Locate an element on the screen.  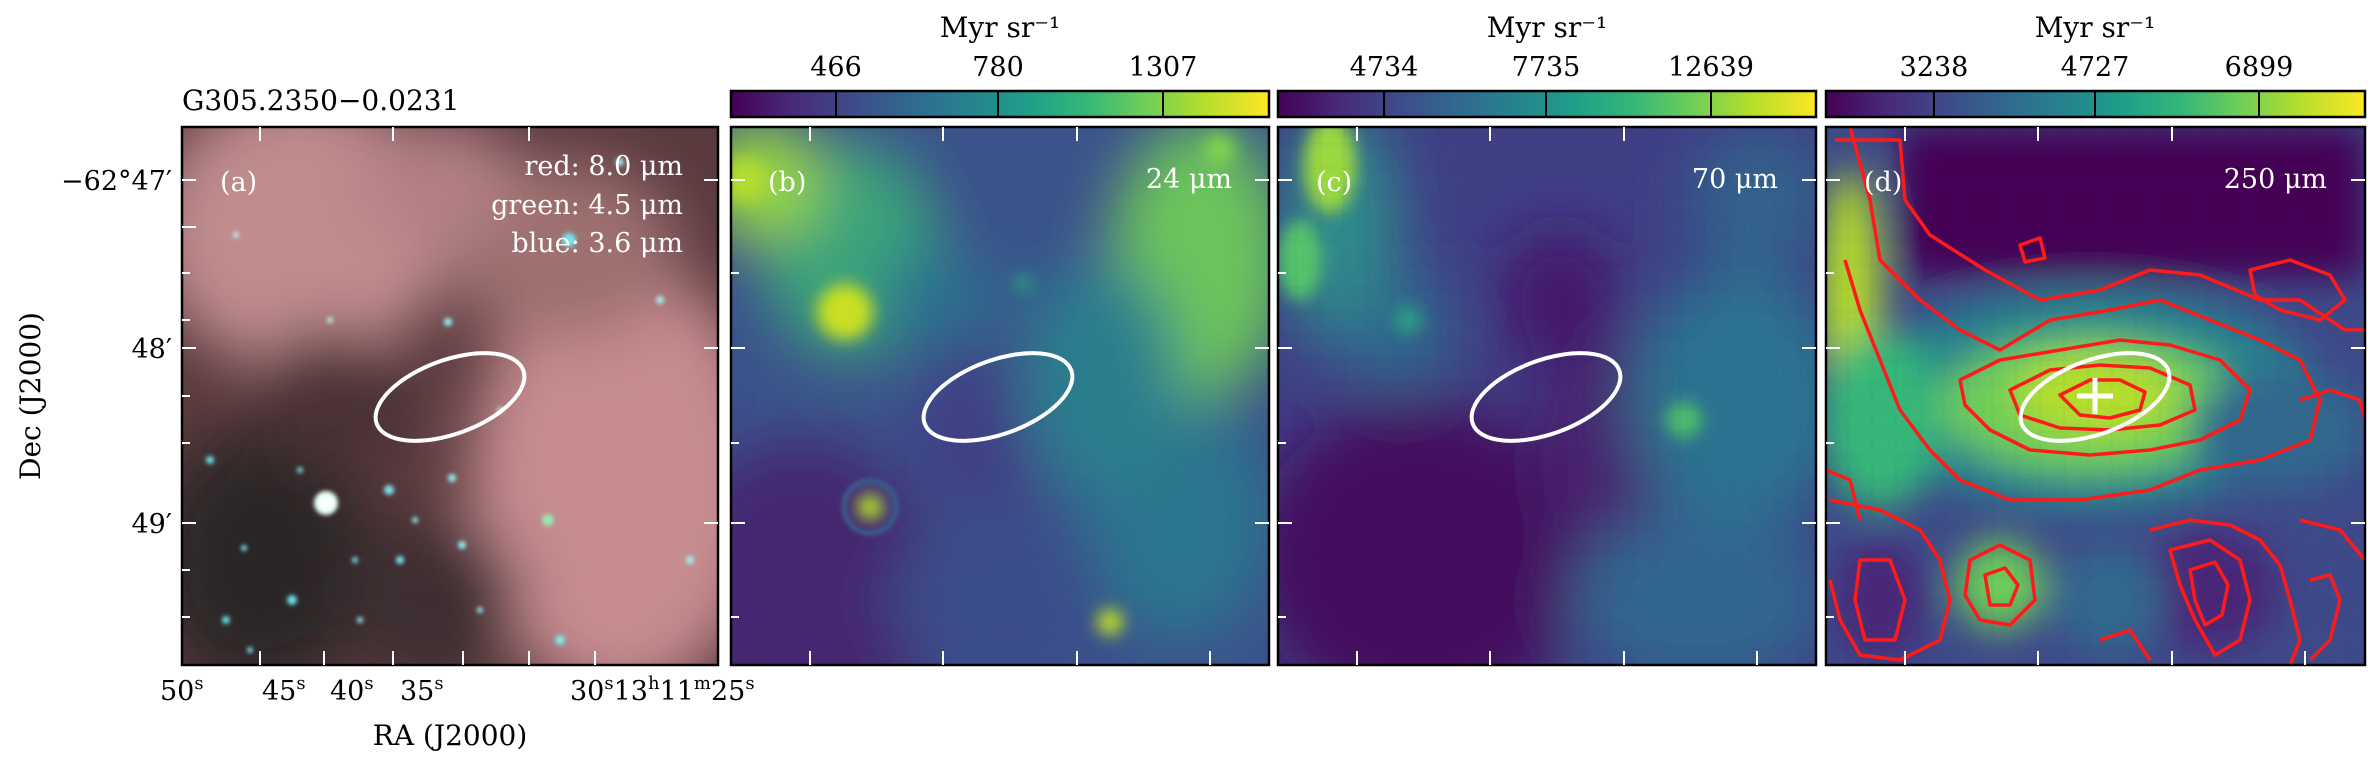
panel-d-peak-cross is located at coordinates (2095, 396).